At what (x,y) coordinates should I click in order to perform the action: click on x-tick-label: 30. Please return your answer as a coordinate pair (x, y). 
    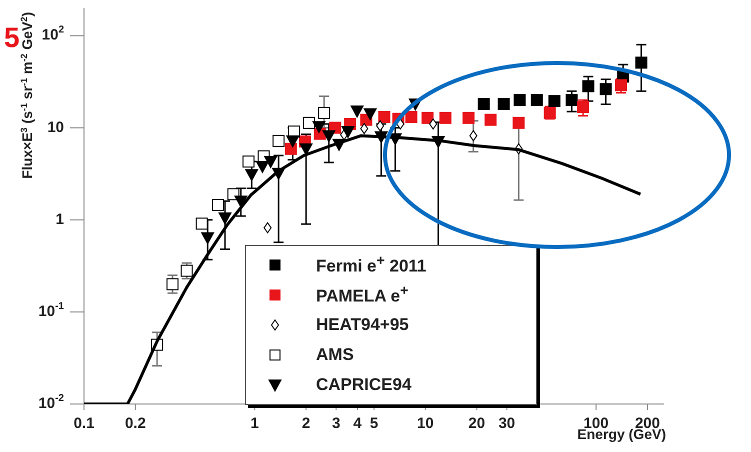
    Looking at the image, I should click on (507, 423).